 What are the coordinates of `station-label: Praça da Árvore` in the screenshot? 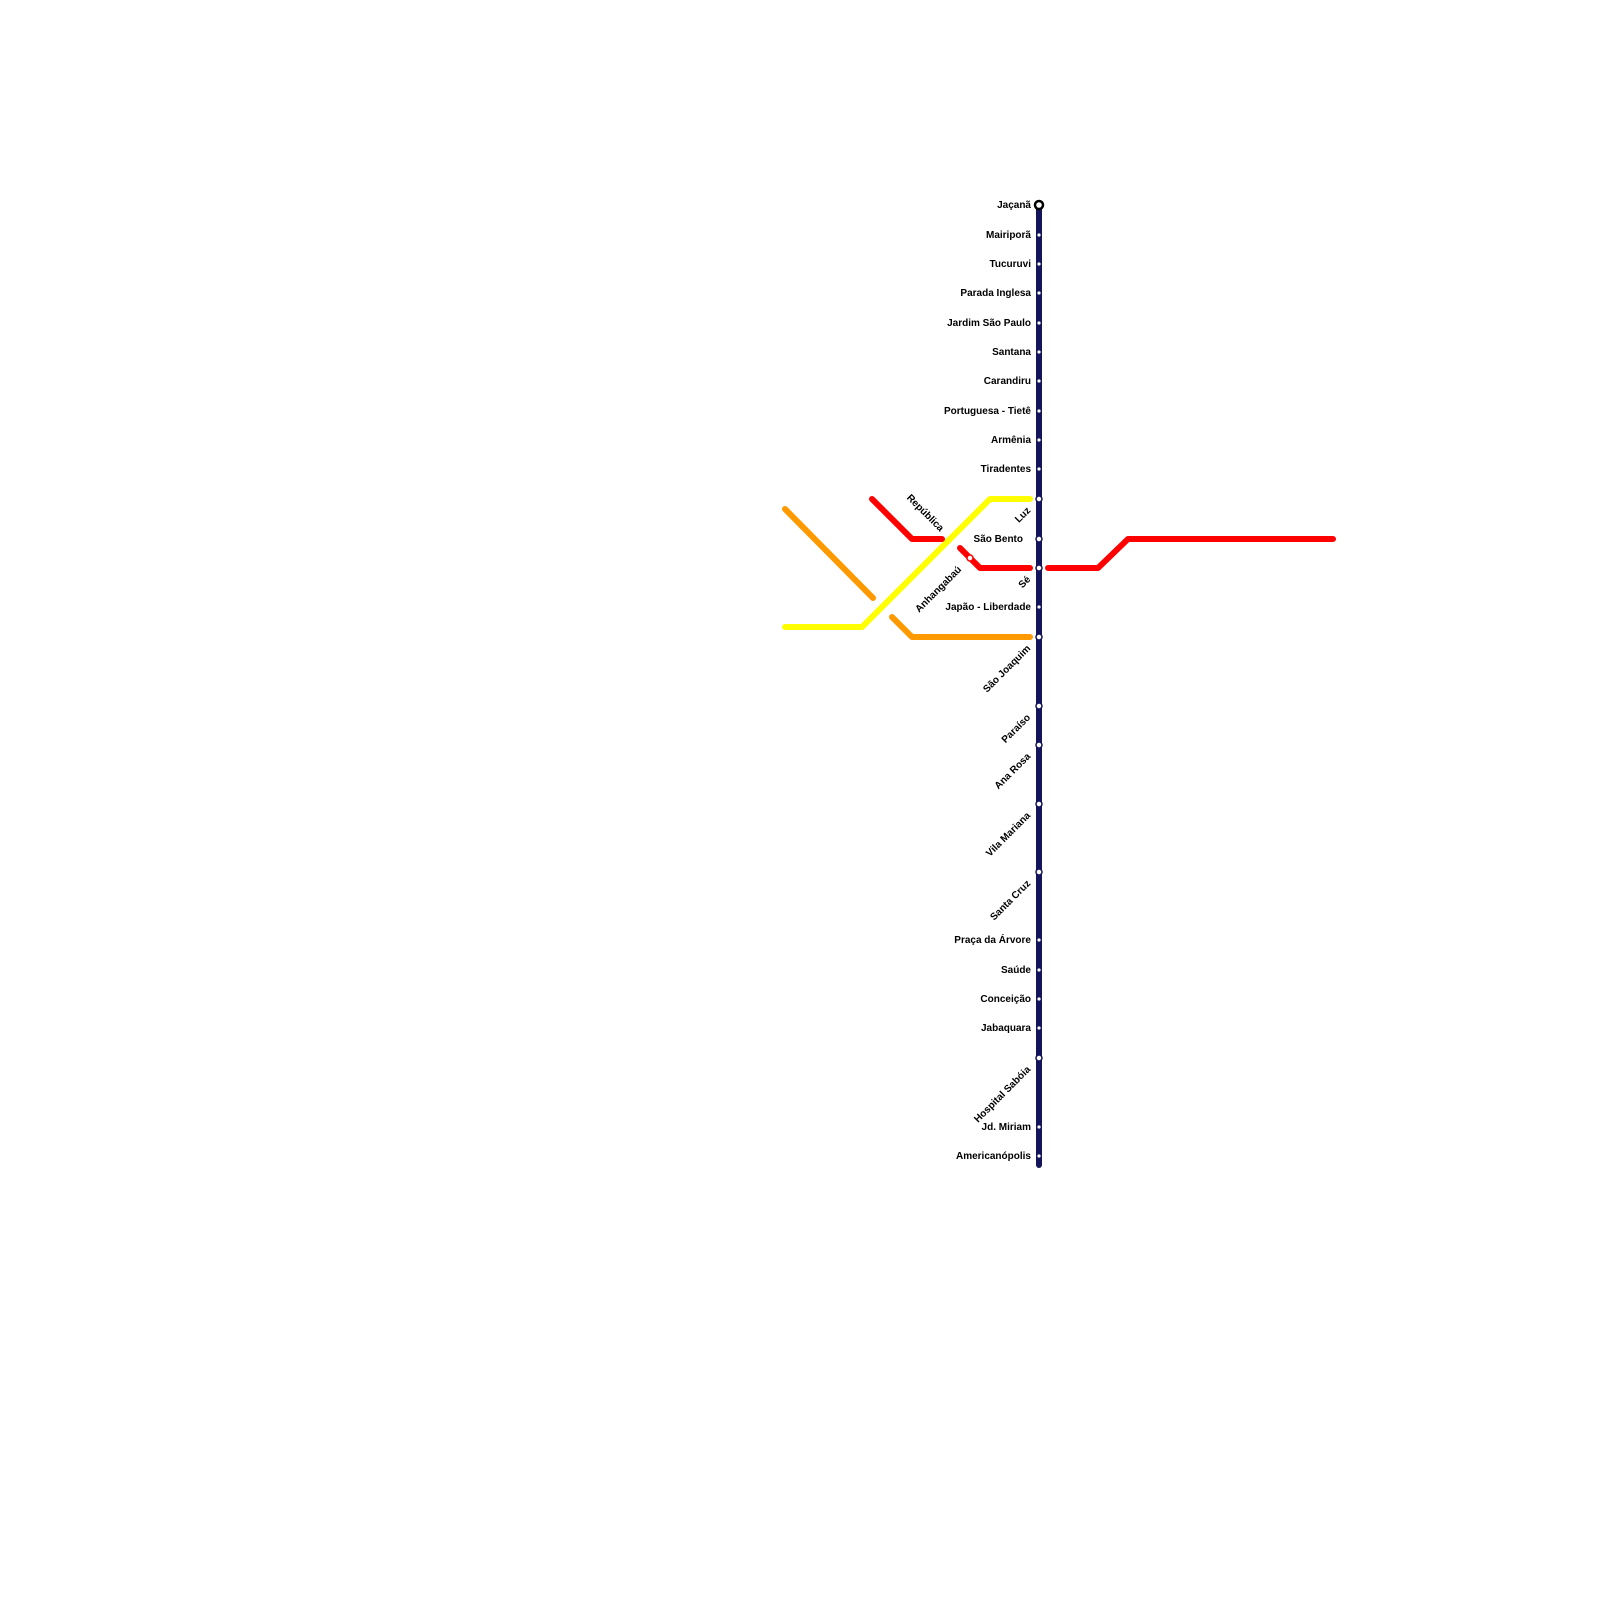 It's located at (992, 939).